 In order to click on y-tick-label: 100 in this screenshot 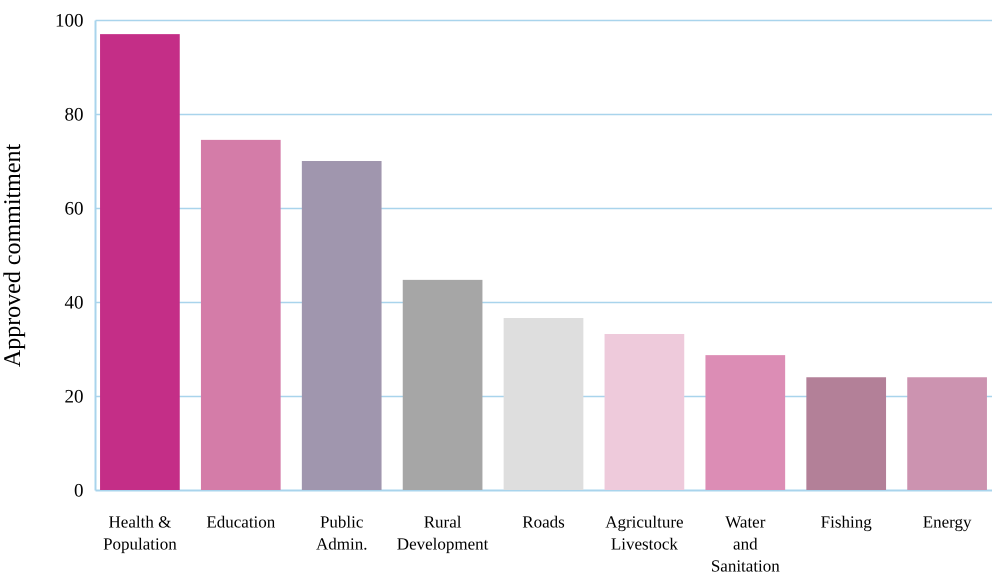, I will do `click(69, 21)`.